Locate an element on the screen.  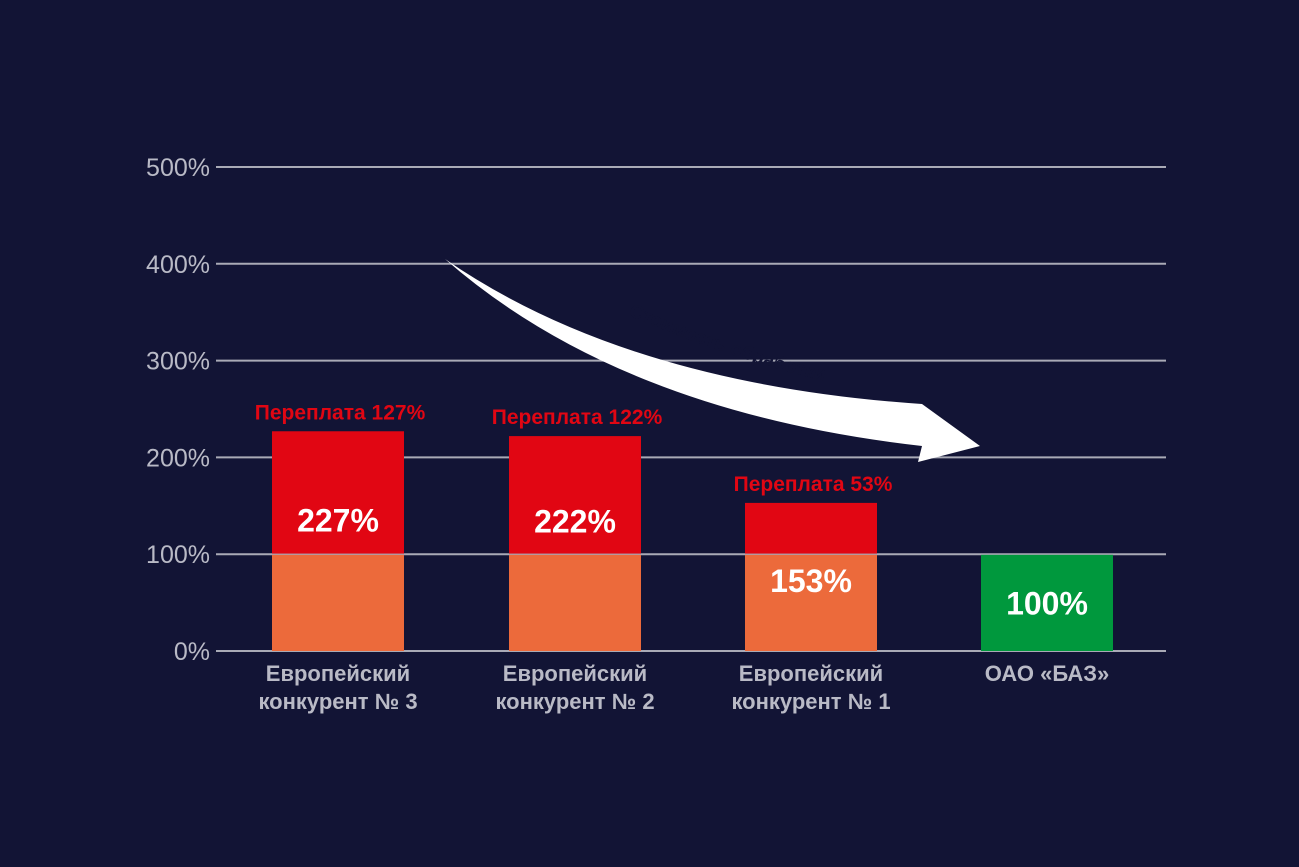
overpay-label: Переплата 127% is located at coordinates (340, 412).